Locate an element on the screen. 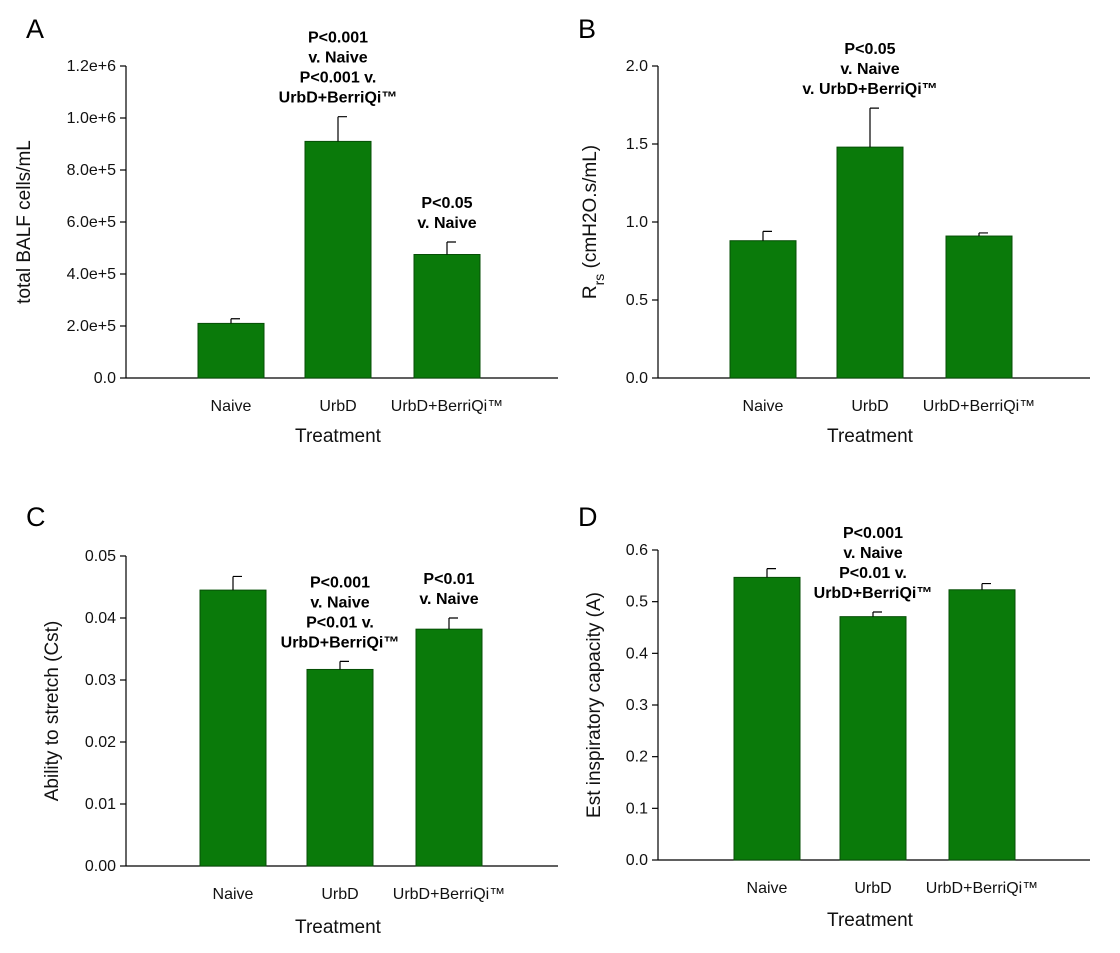 Image resolution: width=1120 pixels, height=953 pixels. y-tick-label: 1.0e+6 is located at coordinates (91, 118).